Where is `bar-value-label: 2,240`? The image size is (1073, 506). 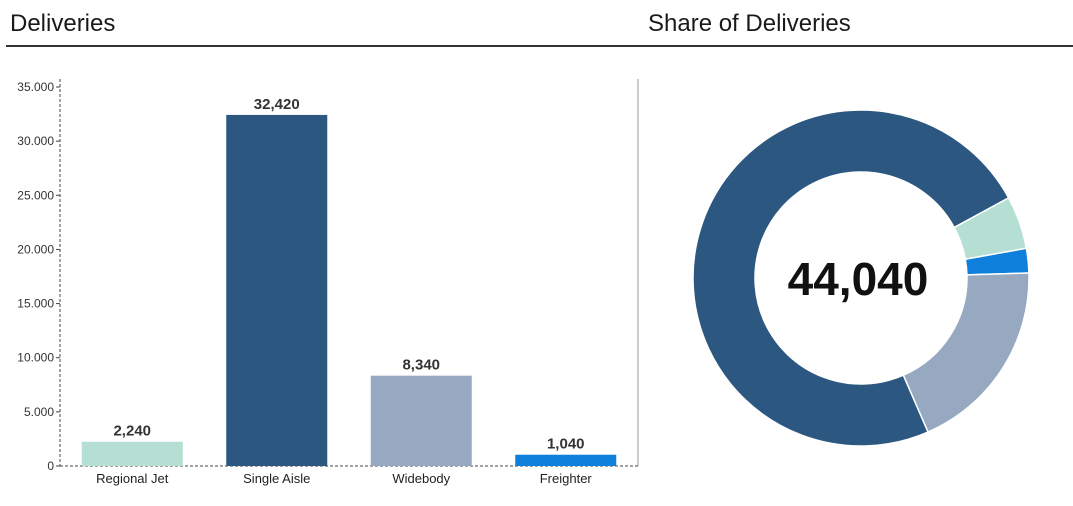 bar-value-label: 2,240 is located at coordinates (132, 431).